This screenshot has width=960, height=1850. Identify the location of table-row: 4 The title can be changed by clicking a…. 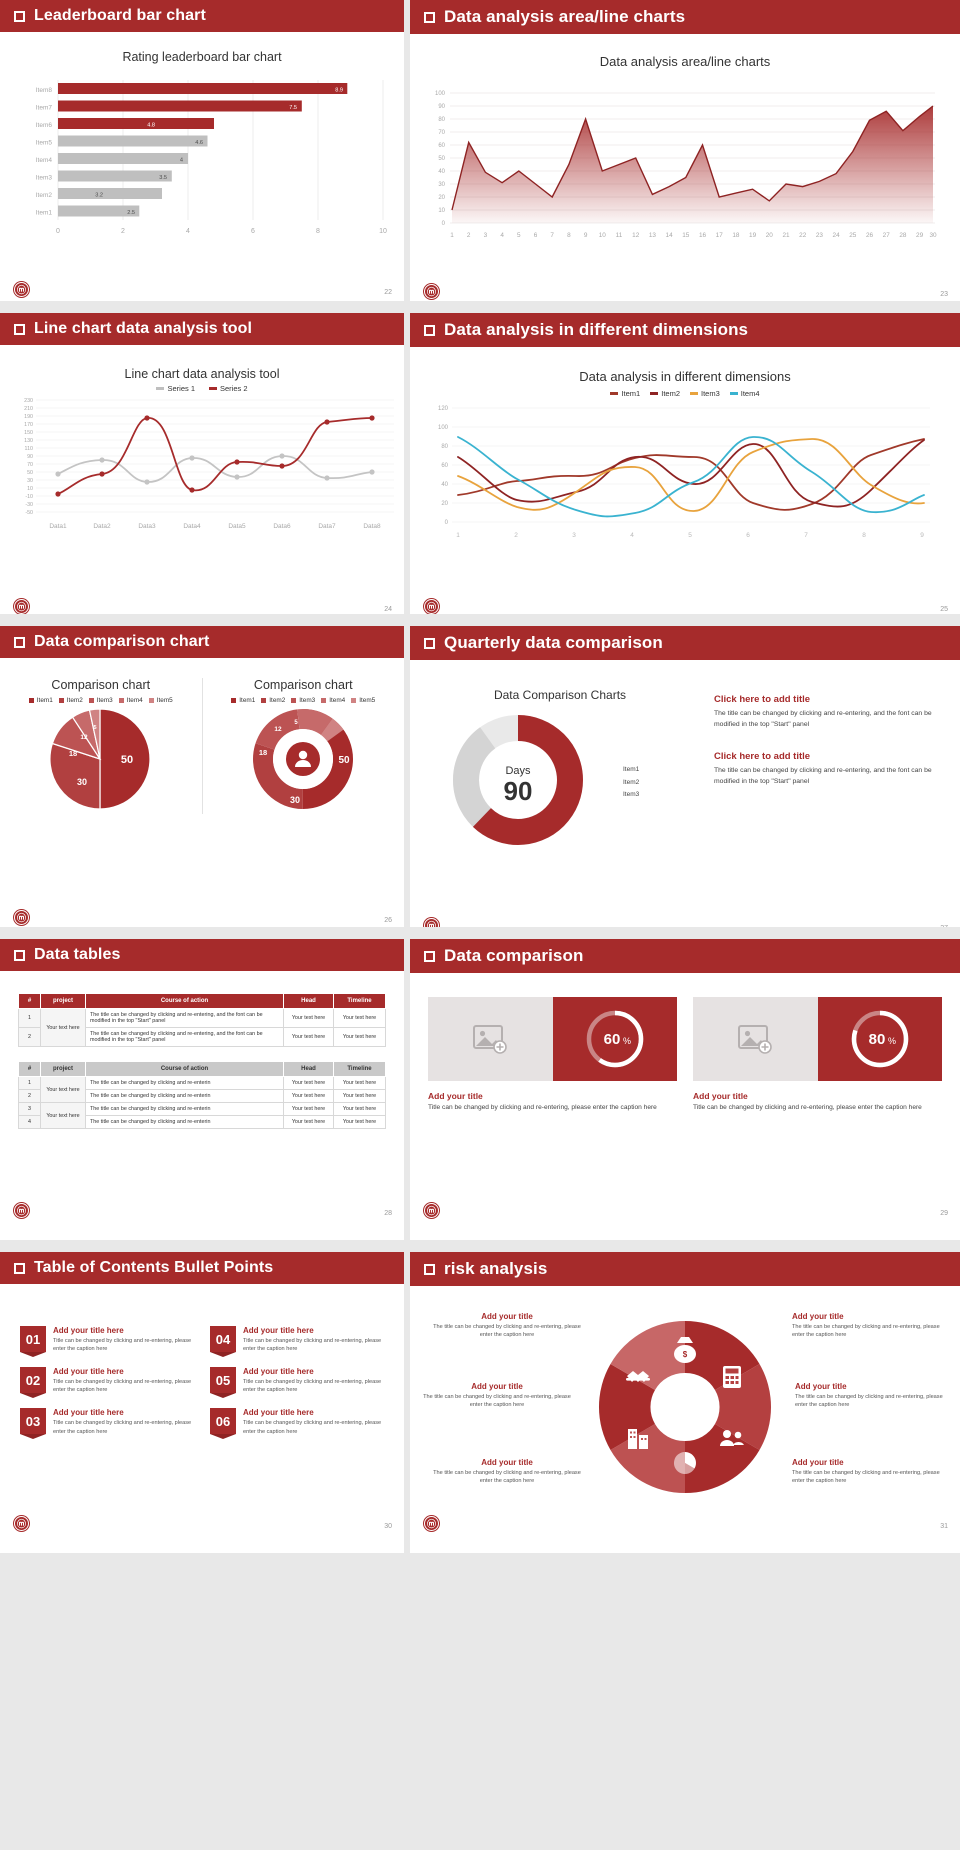
(202, 1122).